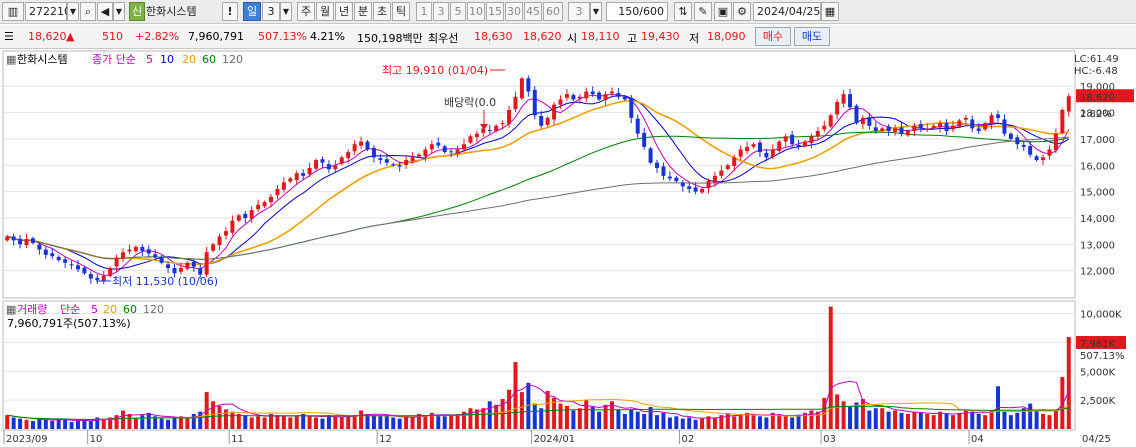 The width and height of the screenshot is (1136, 447). I want to click on volume-legend-ma120: 120, so click(153, 309).